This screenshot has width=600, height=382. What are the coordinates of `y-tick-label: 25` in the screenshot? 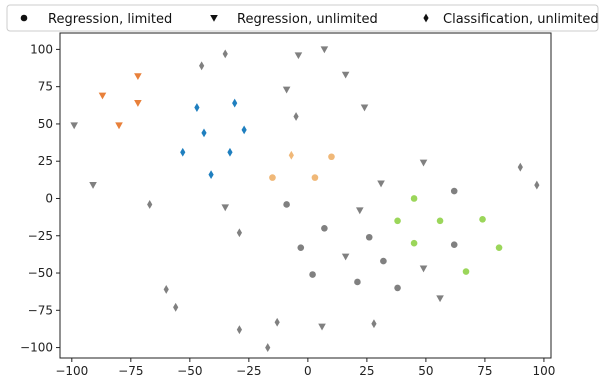 It's located at (45, 161).